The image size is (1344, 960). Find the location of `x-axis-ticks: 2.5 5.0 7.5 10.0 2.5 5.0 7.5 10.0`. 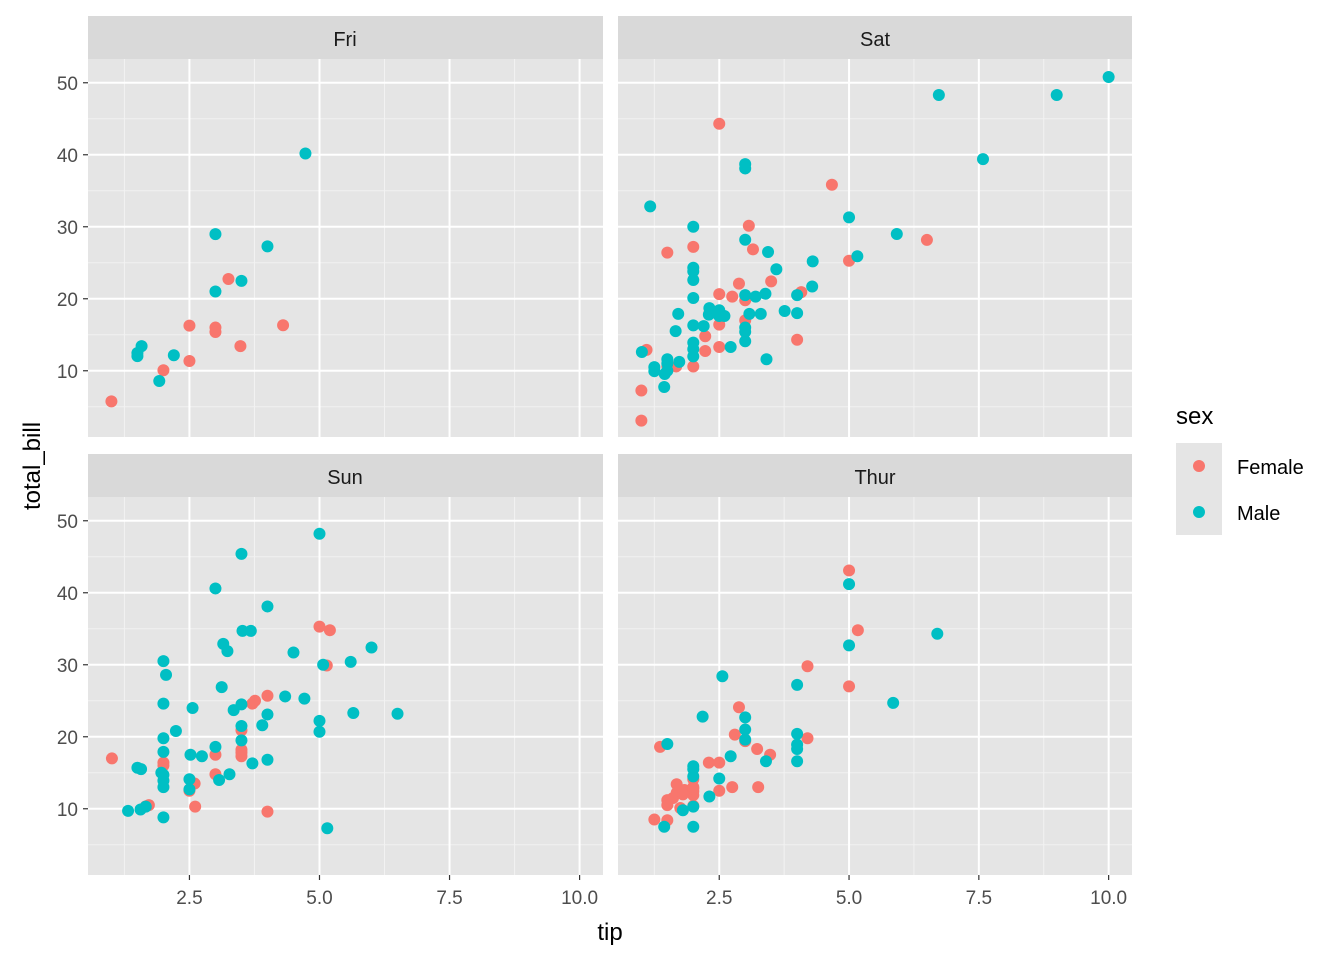

x-axis-ticks: 2.5 5.0 7.5 10.0 2.5 5.0 7.5 10.0 is located at coordinates (651, 892).